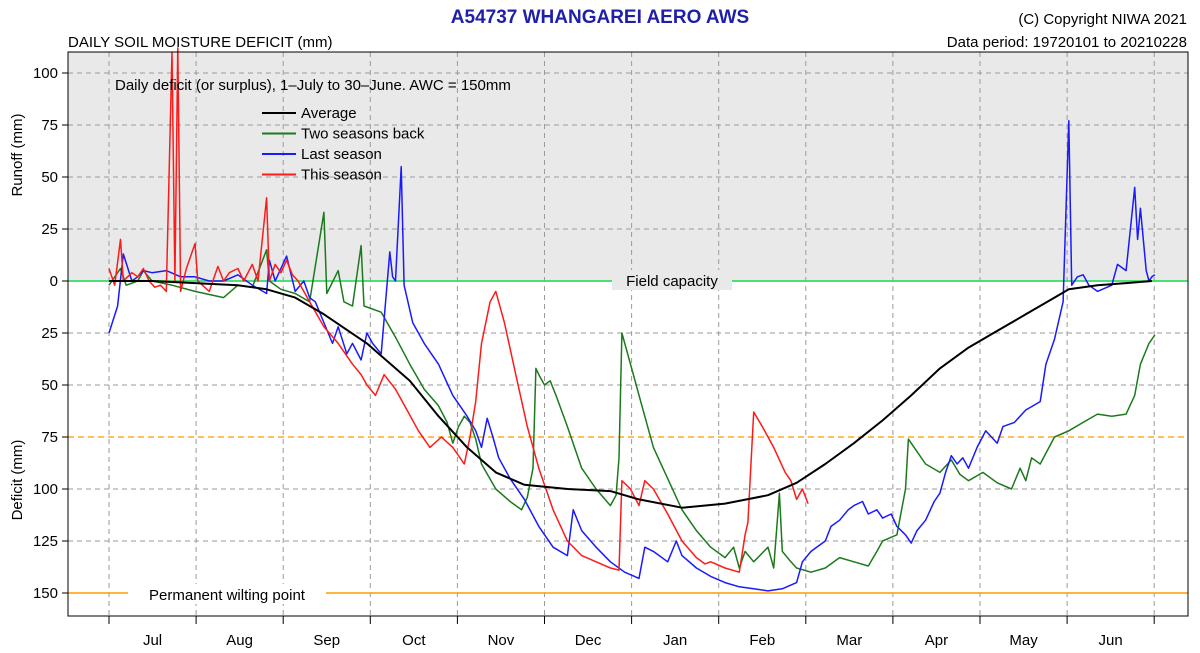 The width and height of the screenshot is (1200, 653). Describe the element at coordinates (45, 593) in the screenshot. I see `y-tick-label: 150` at that location.